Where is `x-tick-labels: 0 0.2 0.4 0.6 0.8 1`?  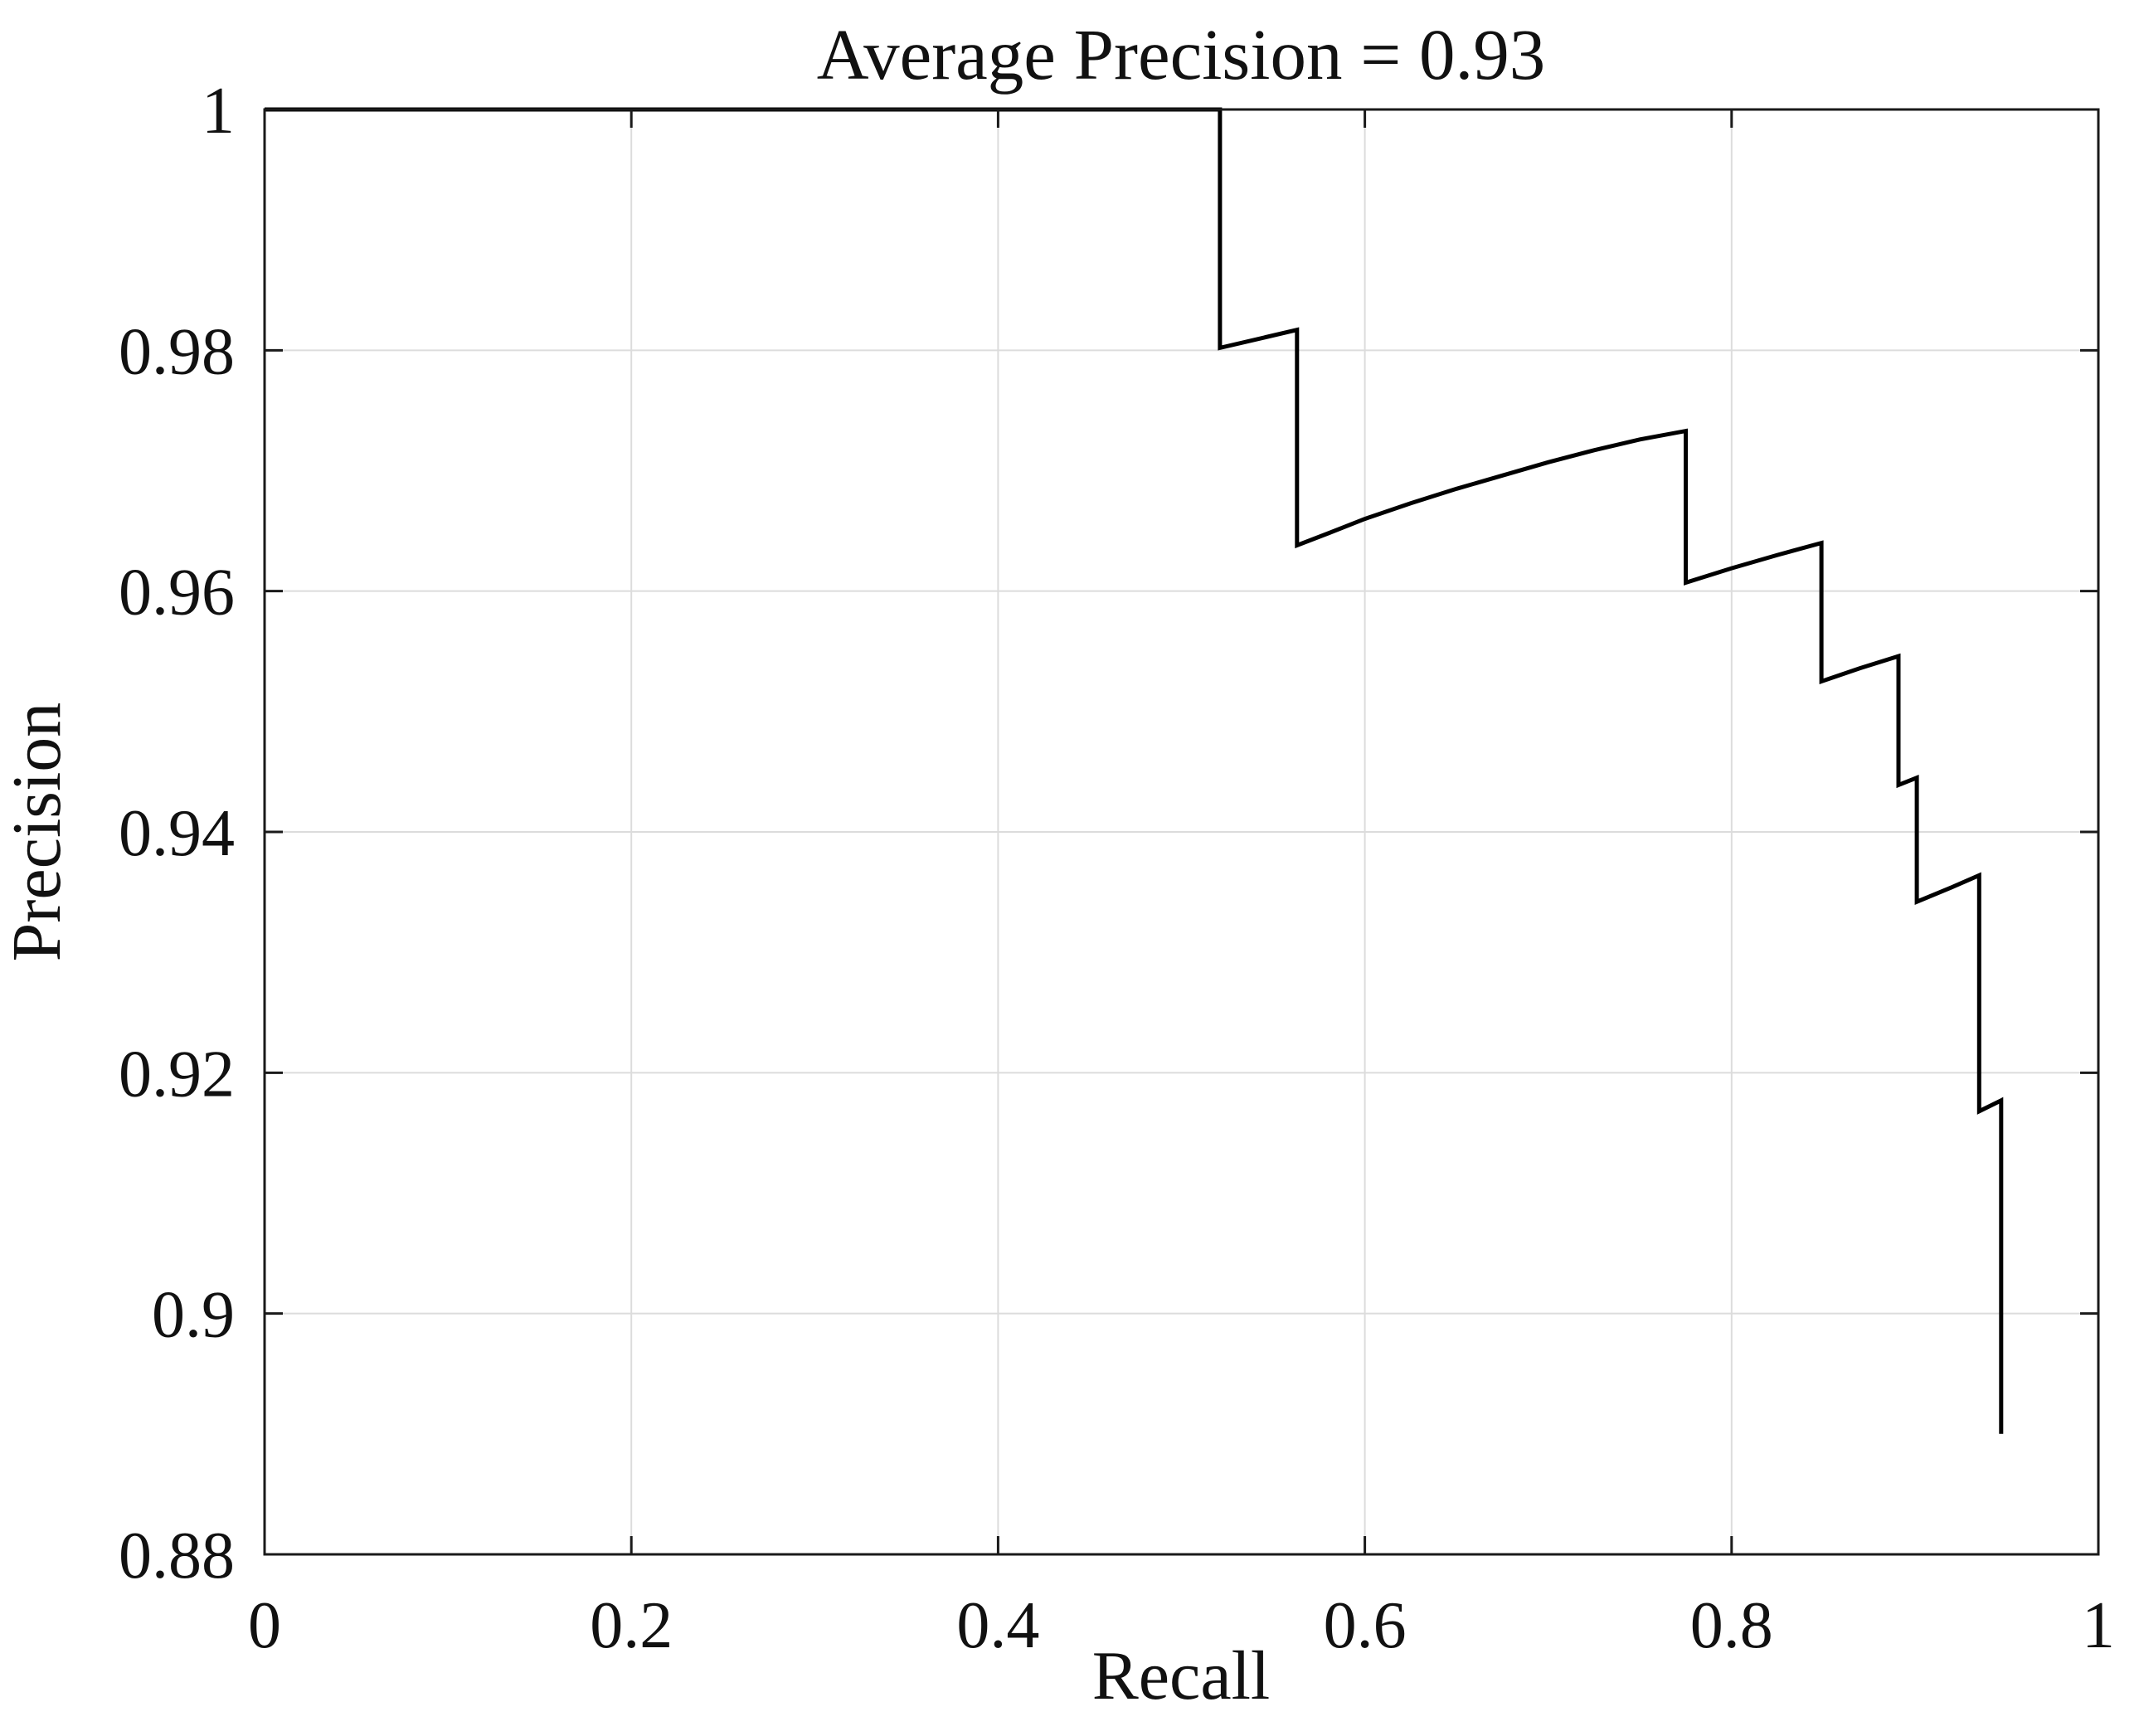
x-tick-labels: 0 0.2 0.4 0.6 0.8 1 is located at coordinates (1181, 1625).